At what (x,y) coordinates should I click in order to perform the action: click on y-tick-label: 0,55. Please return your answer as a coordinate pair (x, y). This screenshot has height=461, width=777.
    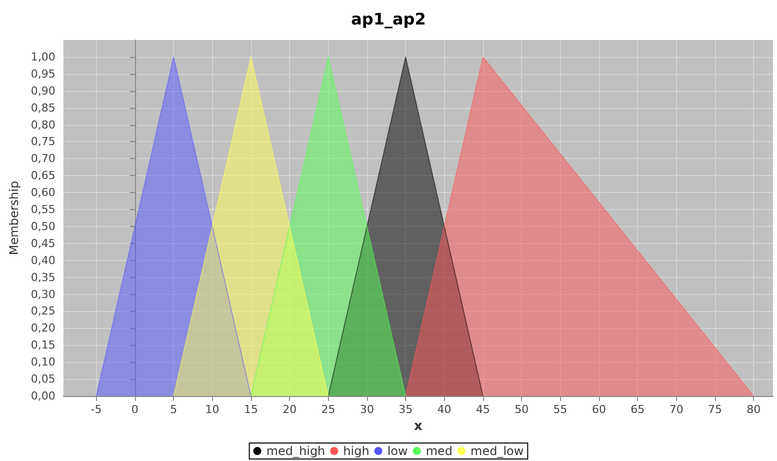
    Looking at the image, I should click on (43, 209).